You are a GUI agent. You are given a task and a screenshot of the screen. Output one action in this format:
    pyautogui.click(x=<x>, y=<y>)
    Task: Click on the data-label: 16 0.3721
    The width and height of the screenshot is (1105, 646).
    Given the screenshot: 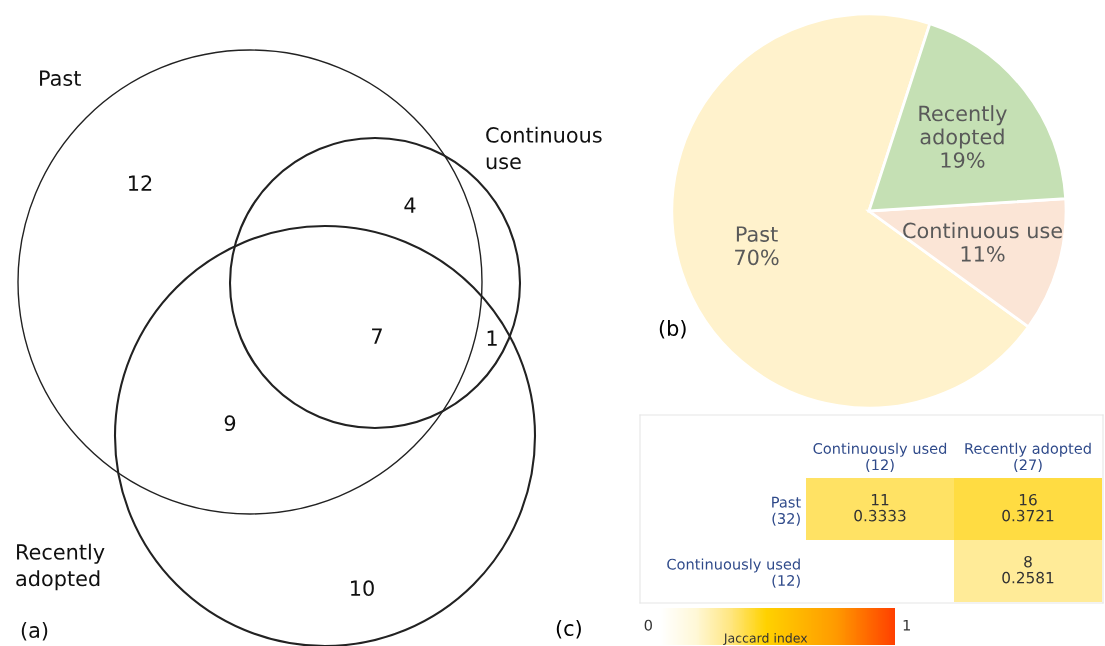 What is the action you would take?
    pyautogui.click(x=1028, y=507)
    